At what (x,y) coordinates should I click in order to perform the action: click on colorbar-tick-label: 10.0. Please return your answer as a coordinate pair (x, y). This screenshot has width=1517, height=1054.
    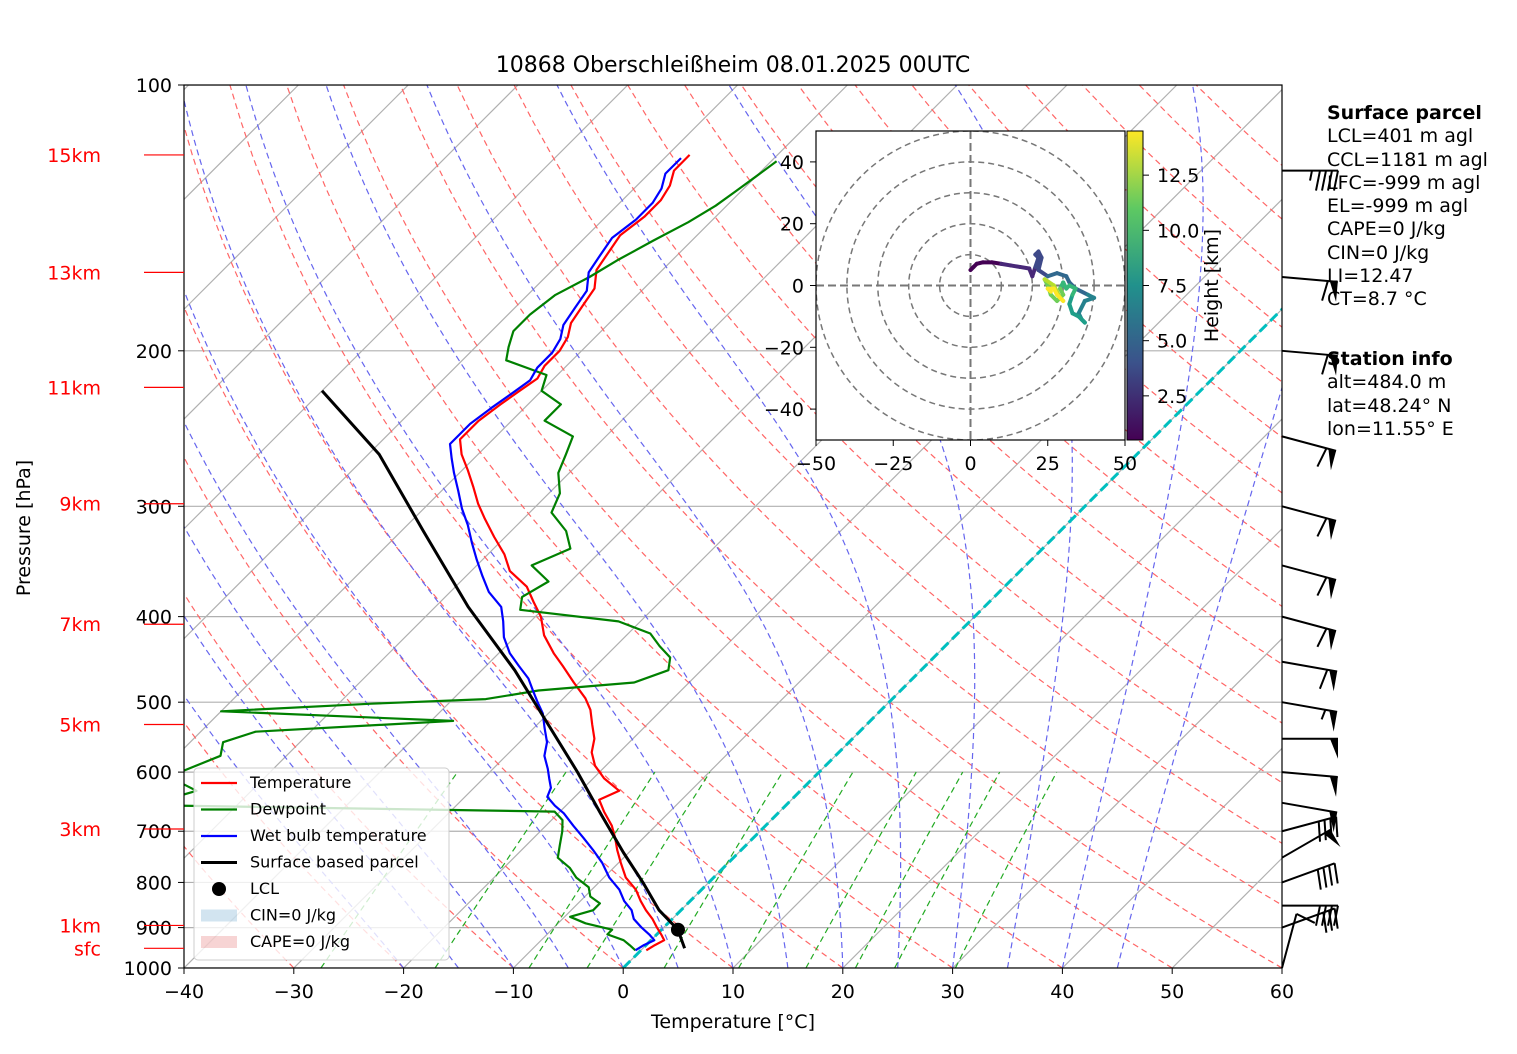
    Looking at the image, I should click on (1178, 231).